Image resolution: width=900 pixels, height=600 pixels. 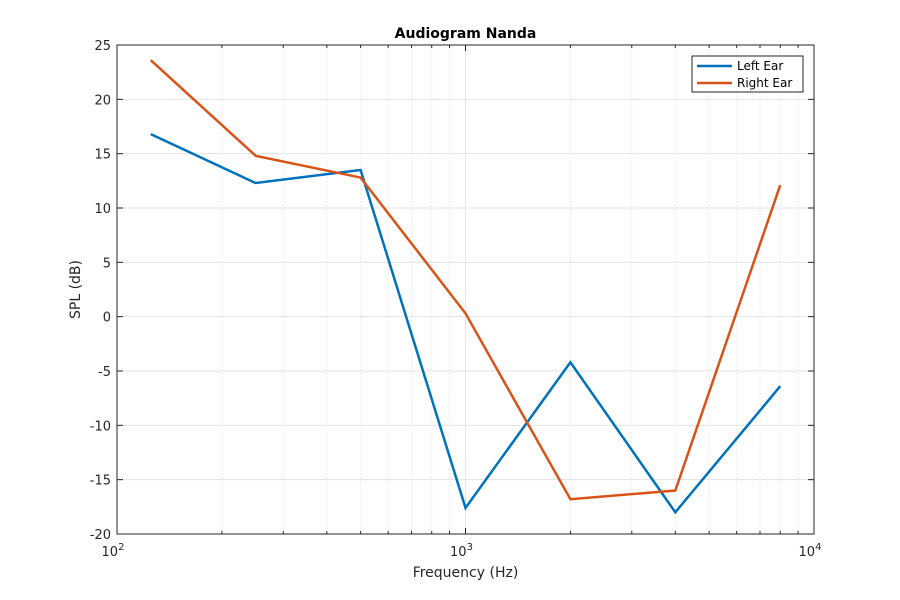 What do you see at coordinates (102, 46) in the screenshot?
I see `y-tick-label: 25` at bounding box center [102, 46].